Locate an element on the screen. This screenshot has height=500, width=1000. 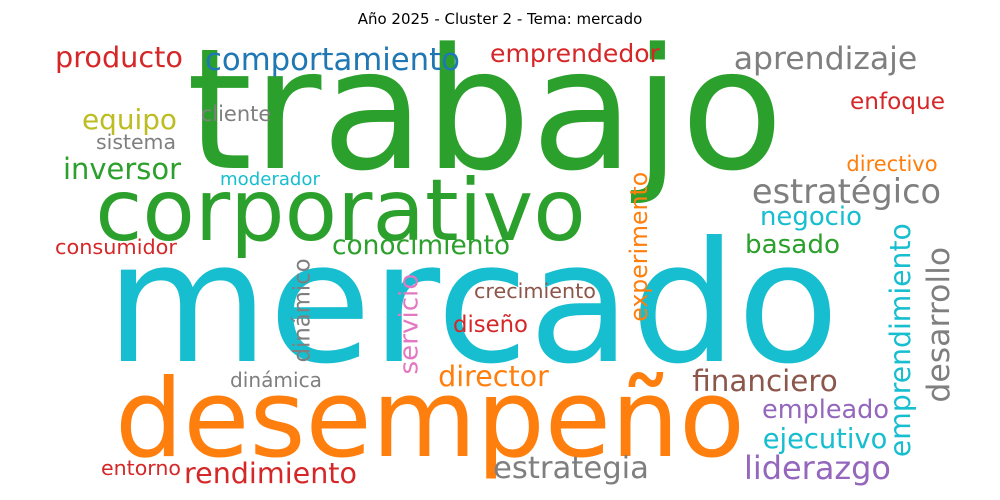
word-crecimiento: crecimiento is located at coordinates (535, 291).